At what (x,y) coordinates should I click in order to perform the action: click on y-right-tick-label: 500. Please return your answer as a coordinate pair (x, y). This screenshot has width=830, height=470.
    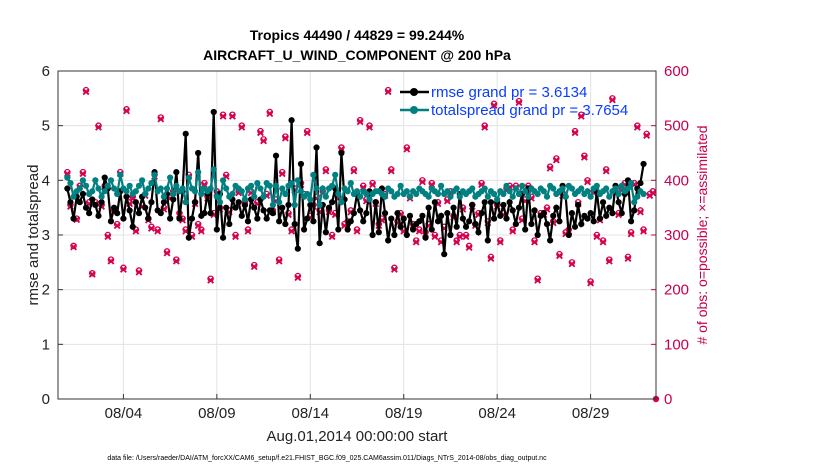
    Looking at the image, I should click on (676, 126).